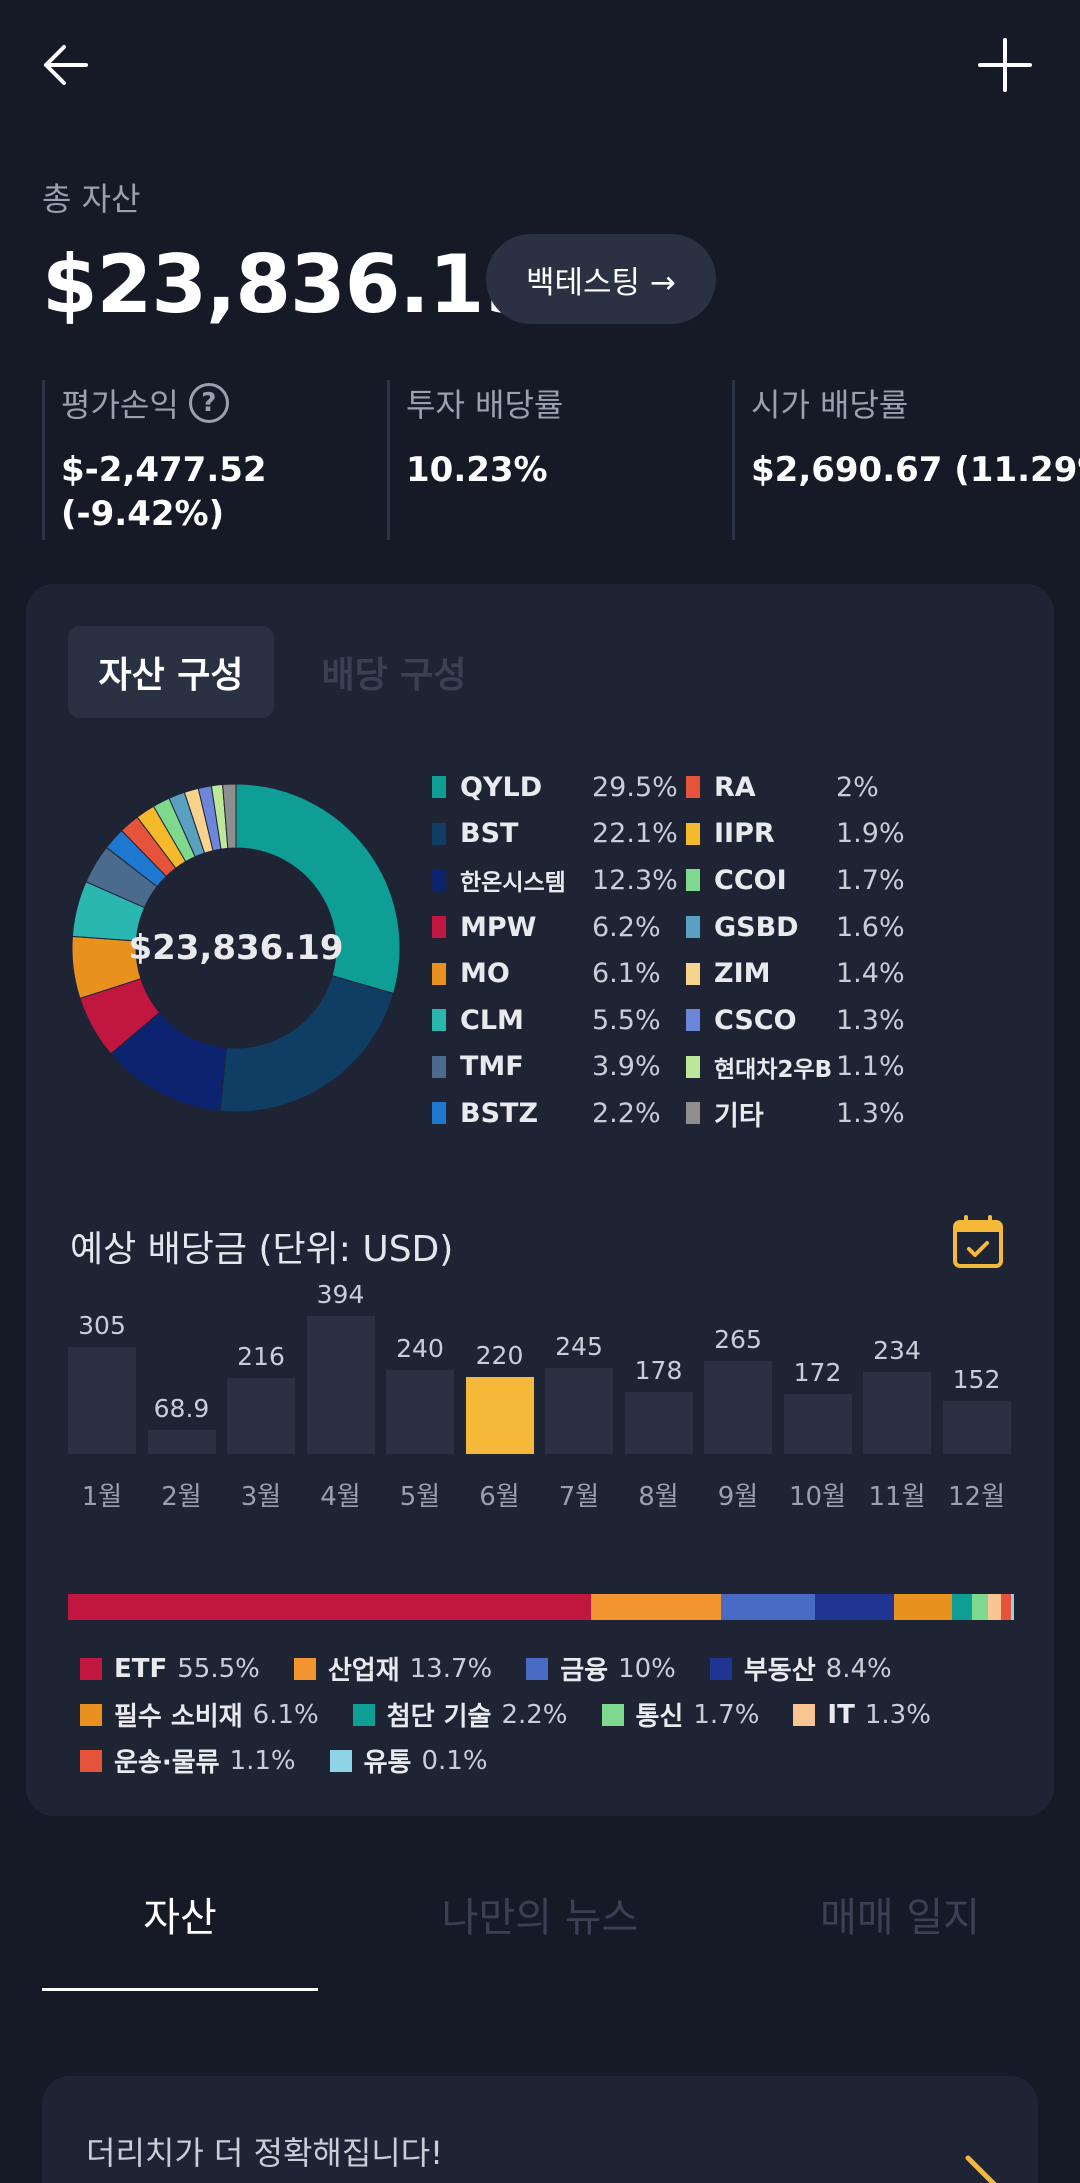  I want to click on legend-item: CCOI 1.7%, so click(811, 880).